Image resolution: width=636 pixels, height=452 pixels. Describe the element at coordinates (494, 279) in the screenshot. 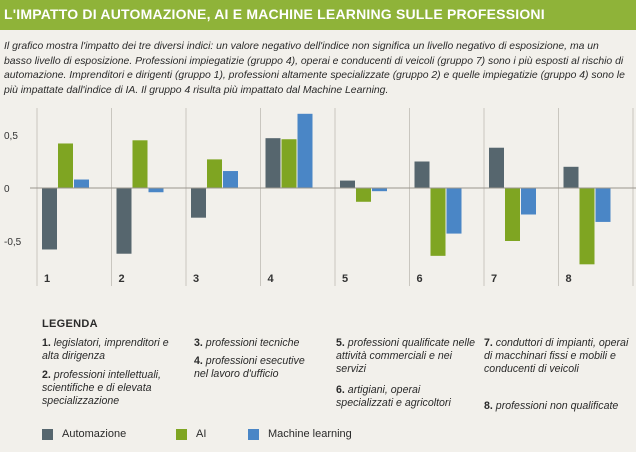

I see `x-category-label: 7` at that location.